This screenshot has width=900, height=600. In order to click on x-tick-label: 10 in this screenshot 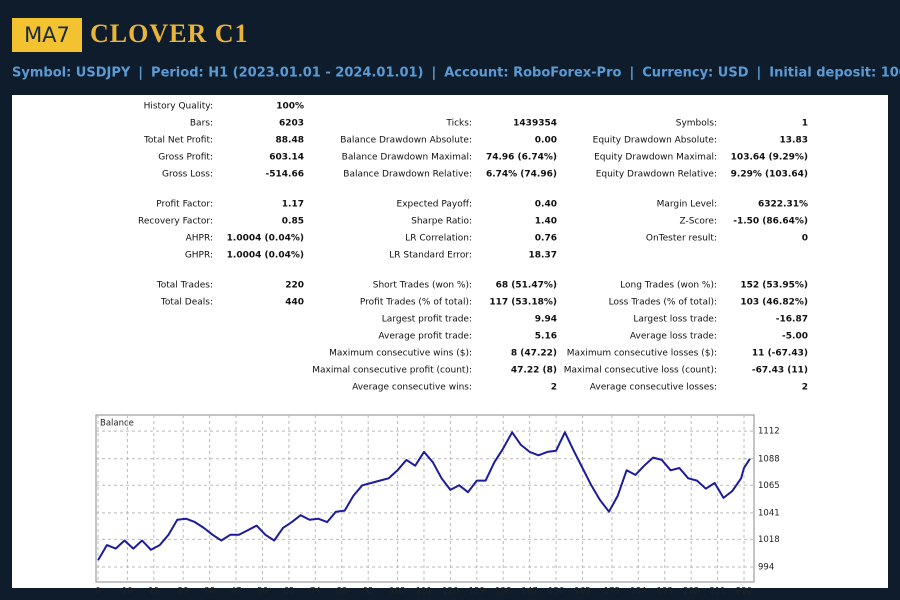, I will do `click(127, 592)`.